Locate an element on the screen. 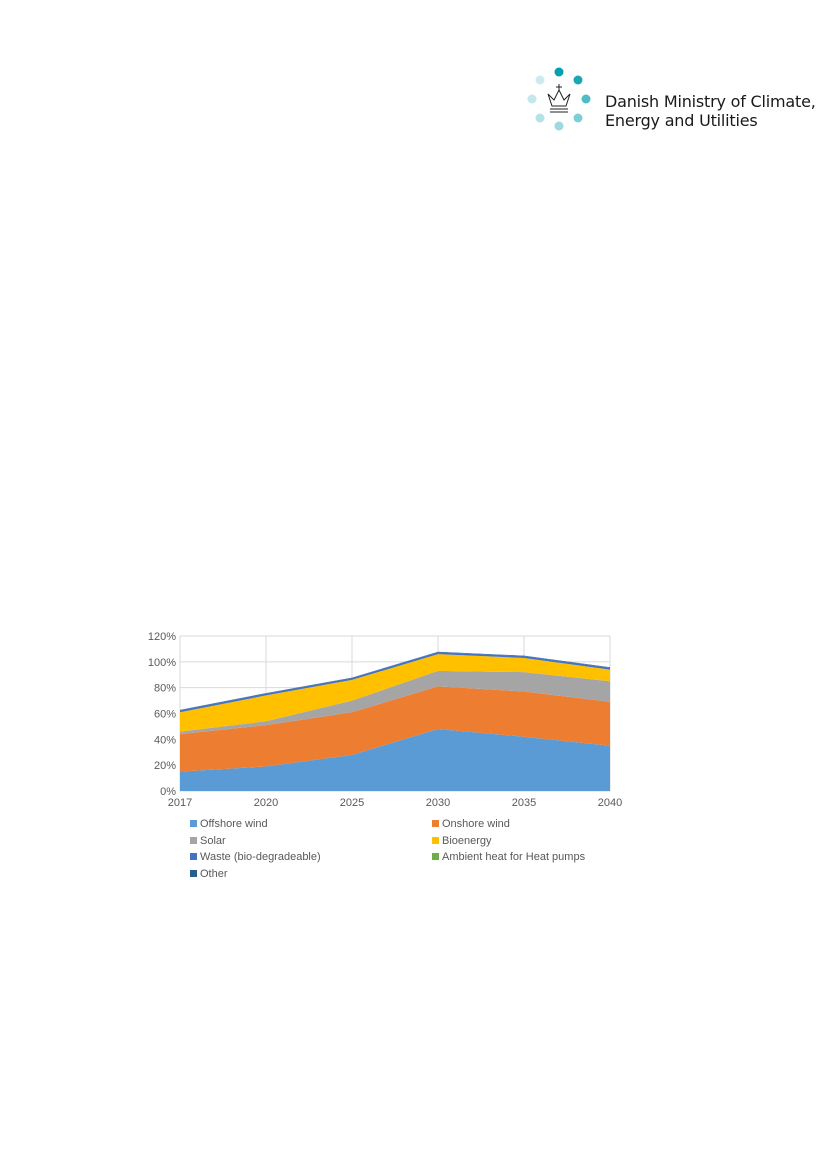 The height and width of the screenshot is (1169, 827). legend-item-waste-bio-degradeable: Waste (bio-degradeable) is located at coordinates (255, 857).